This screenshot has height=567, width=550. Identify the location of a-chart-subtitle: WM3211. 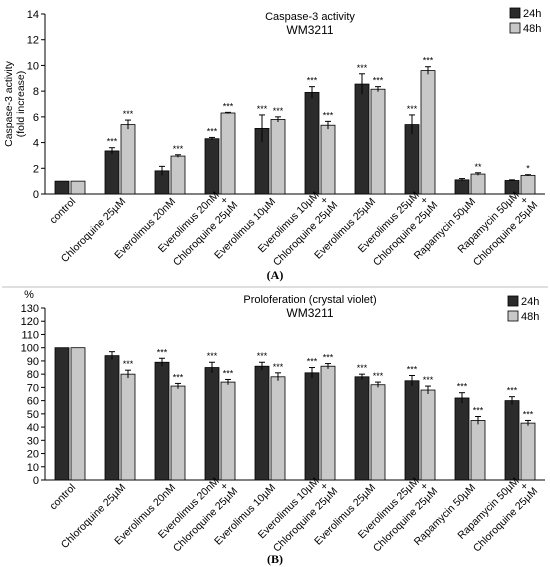
(309, 30).